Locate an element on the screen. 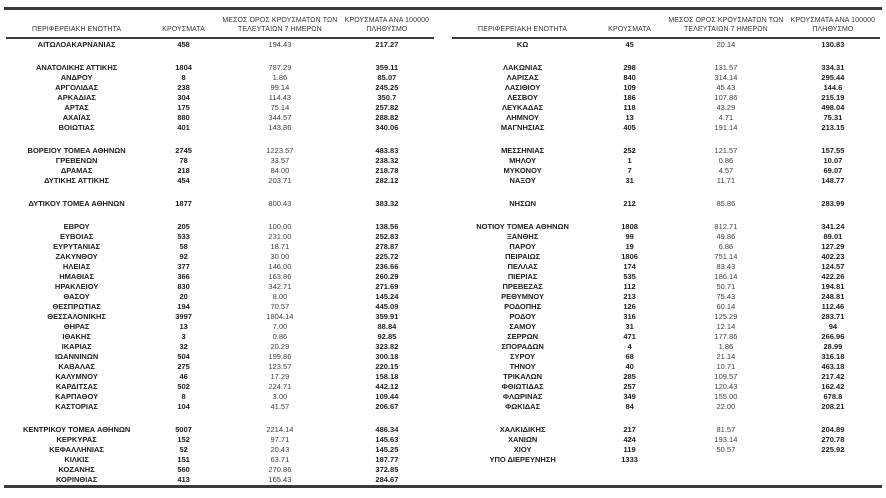  table-row: ΛΑΚΩΝΙΑΣ 298 131.57 334.31 is located at coordinates (666, 68).